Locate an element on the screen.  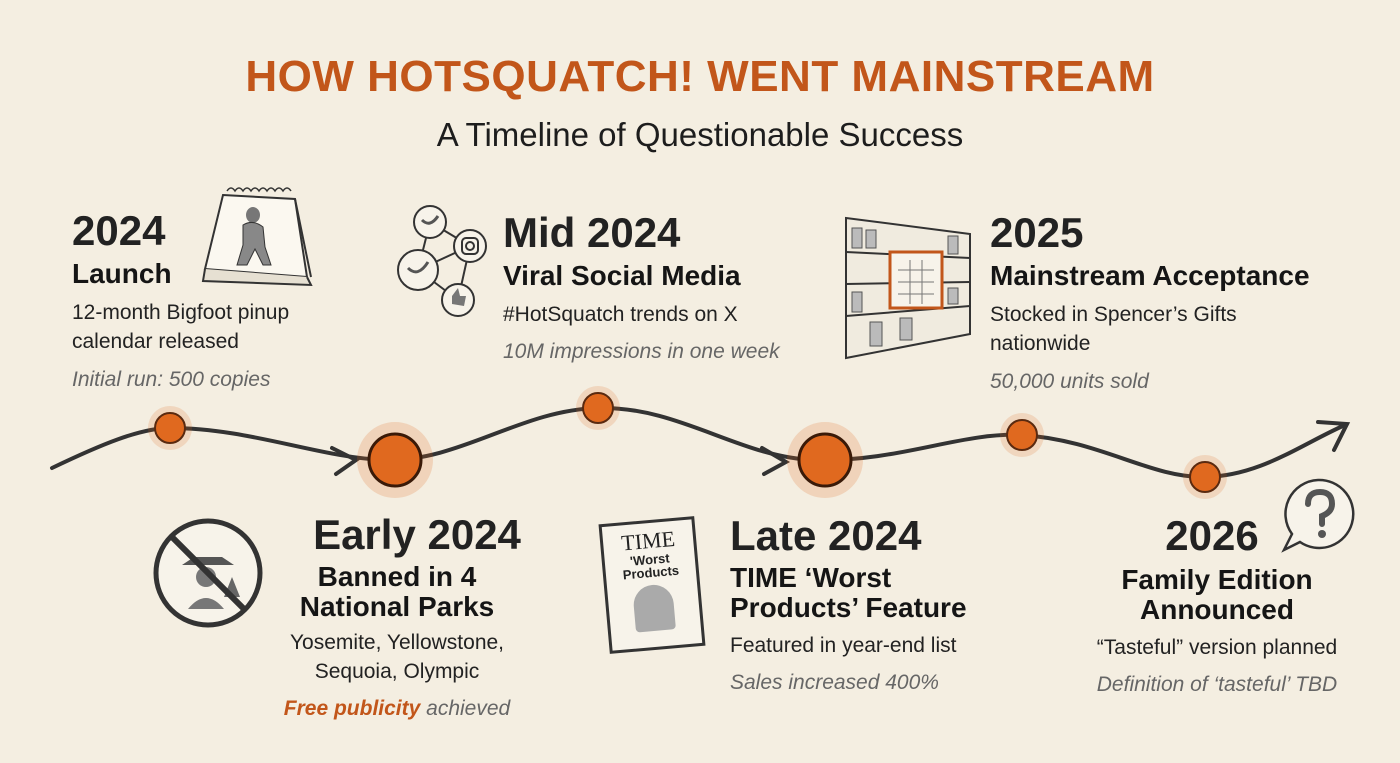
event-desc: Stocked in Spencer’s Gifts is located at coordinates (1113, 314).